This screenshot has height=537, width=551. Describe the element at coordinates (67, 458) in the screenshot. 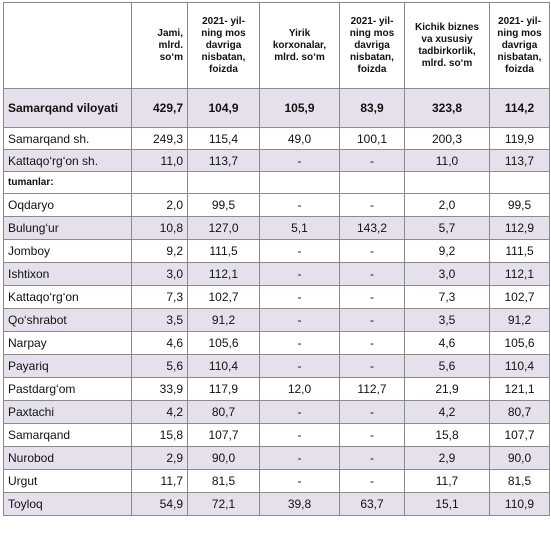

I see `row-name: Nurobod` at that location.